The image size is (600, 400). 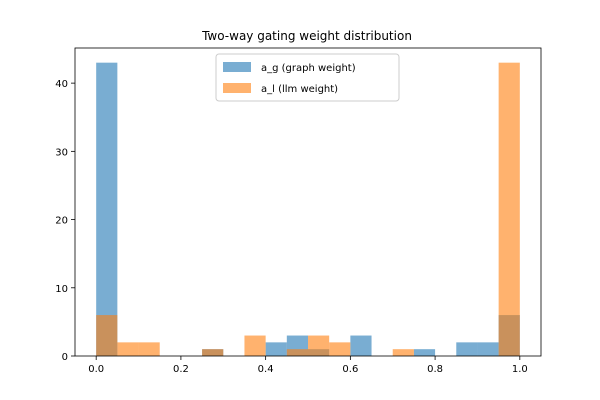 I want to click on y-tick-label: 20, so click(x=61, y=221).